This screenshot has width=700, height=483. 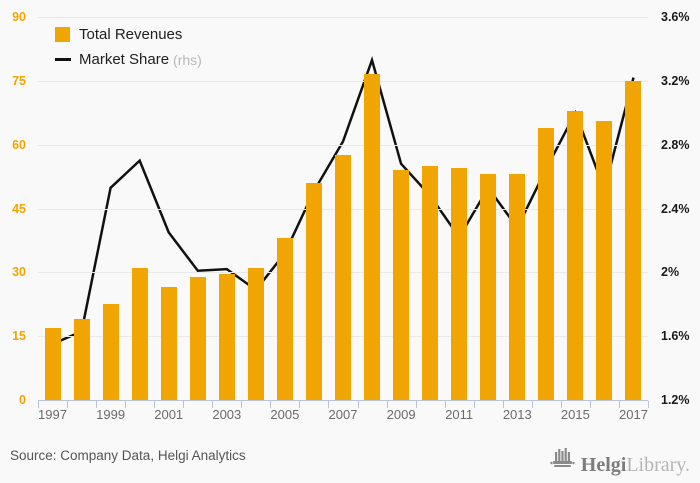 I want to click on revenue-bar-2010, so click(x=430, y=282).